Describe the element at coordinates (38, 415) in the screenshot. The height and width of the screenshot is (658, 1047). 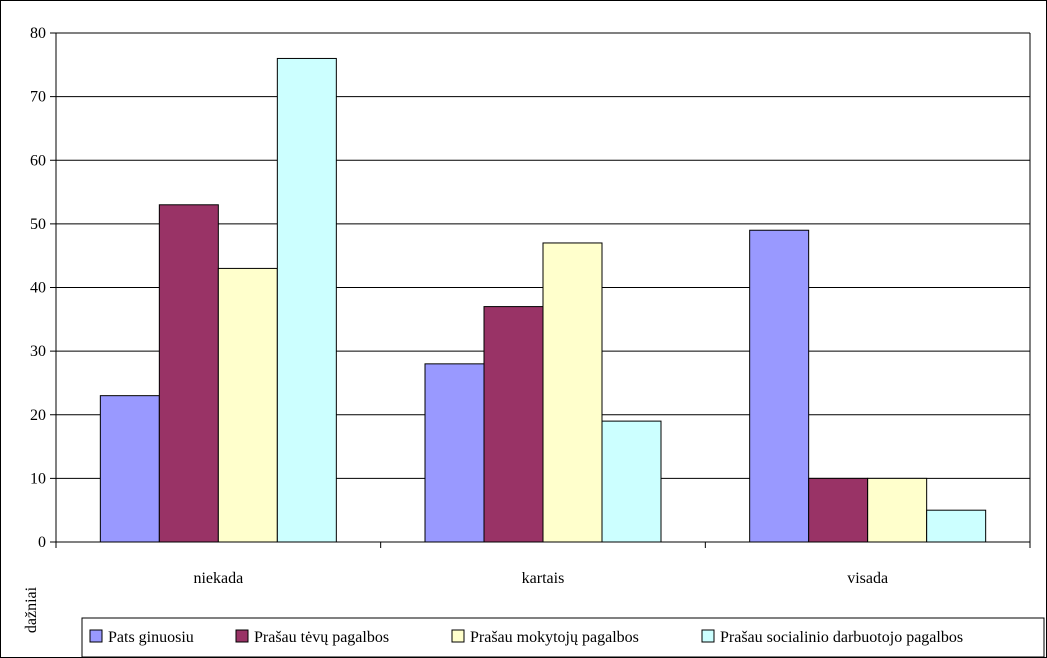
I see `y-tick-label: 20` at that location.